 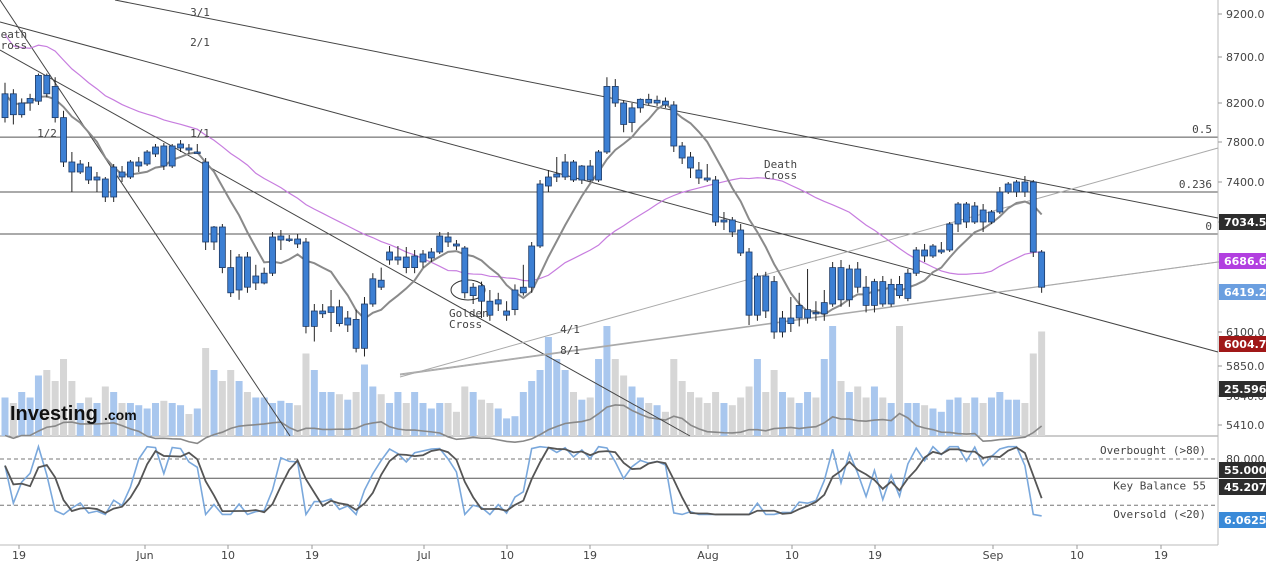 I want to click on fib-label-0: 0.5, so click(x=1202, y=129).